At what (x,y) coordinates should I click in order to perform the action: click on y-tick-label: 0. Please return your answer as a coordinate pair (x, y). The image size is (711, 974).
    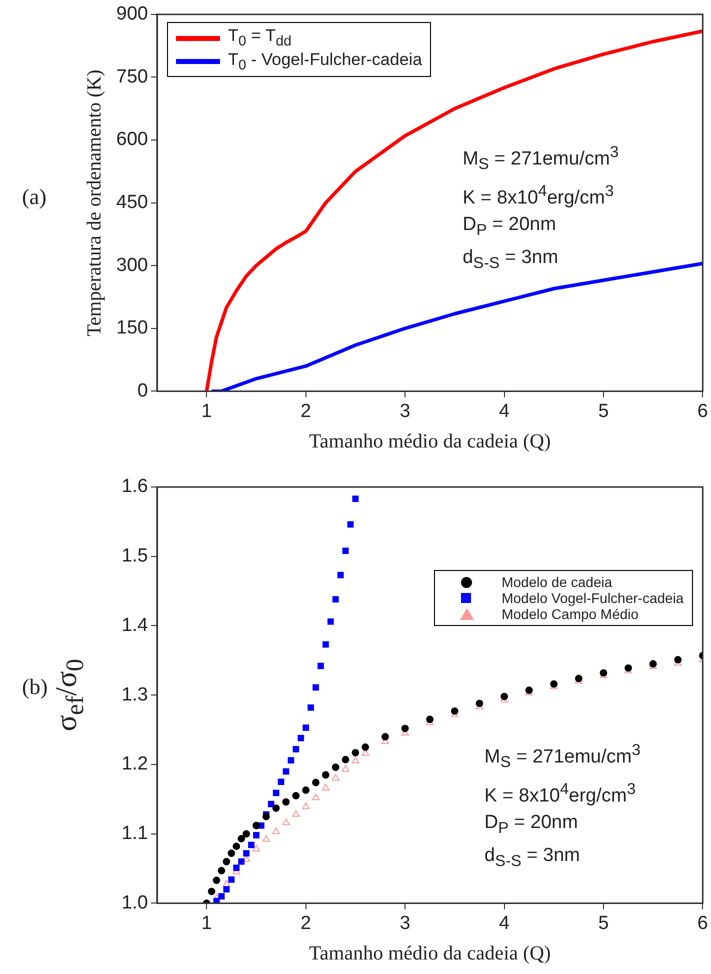
    Looking at the image, I should click on (142, 391).